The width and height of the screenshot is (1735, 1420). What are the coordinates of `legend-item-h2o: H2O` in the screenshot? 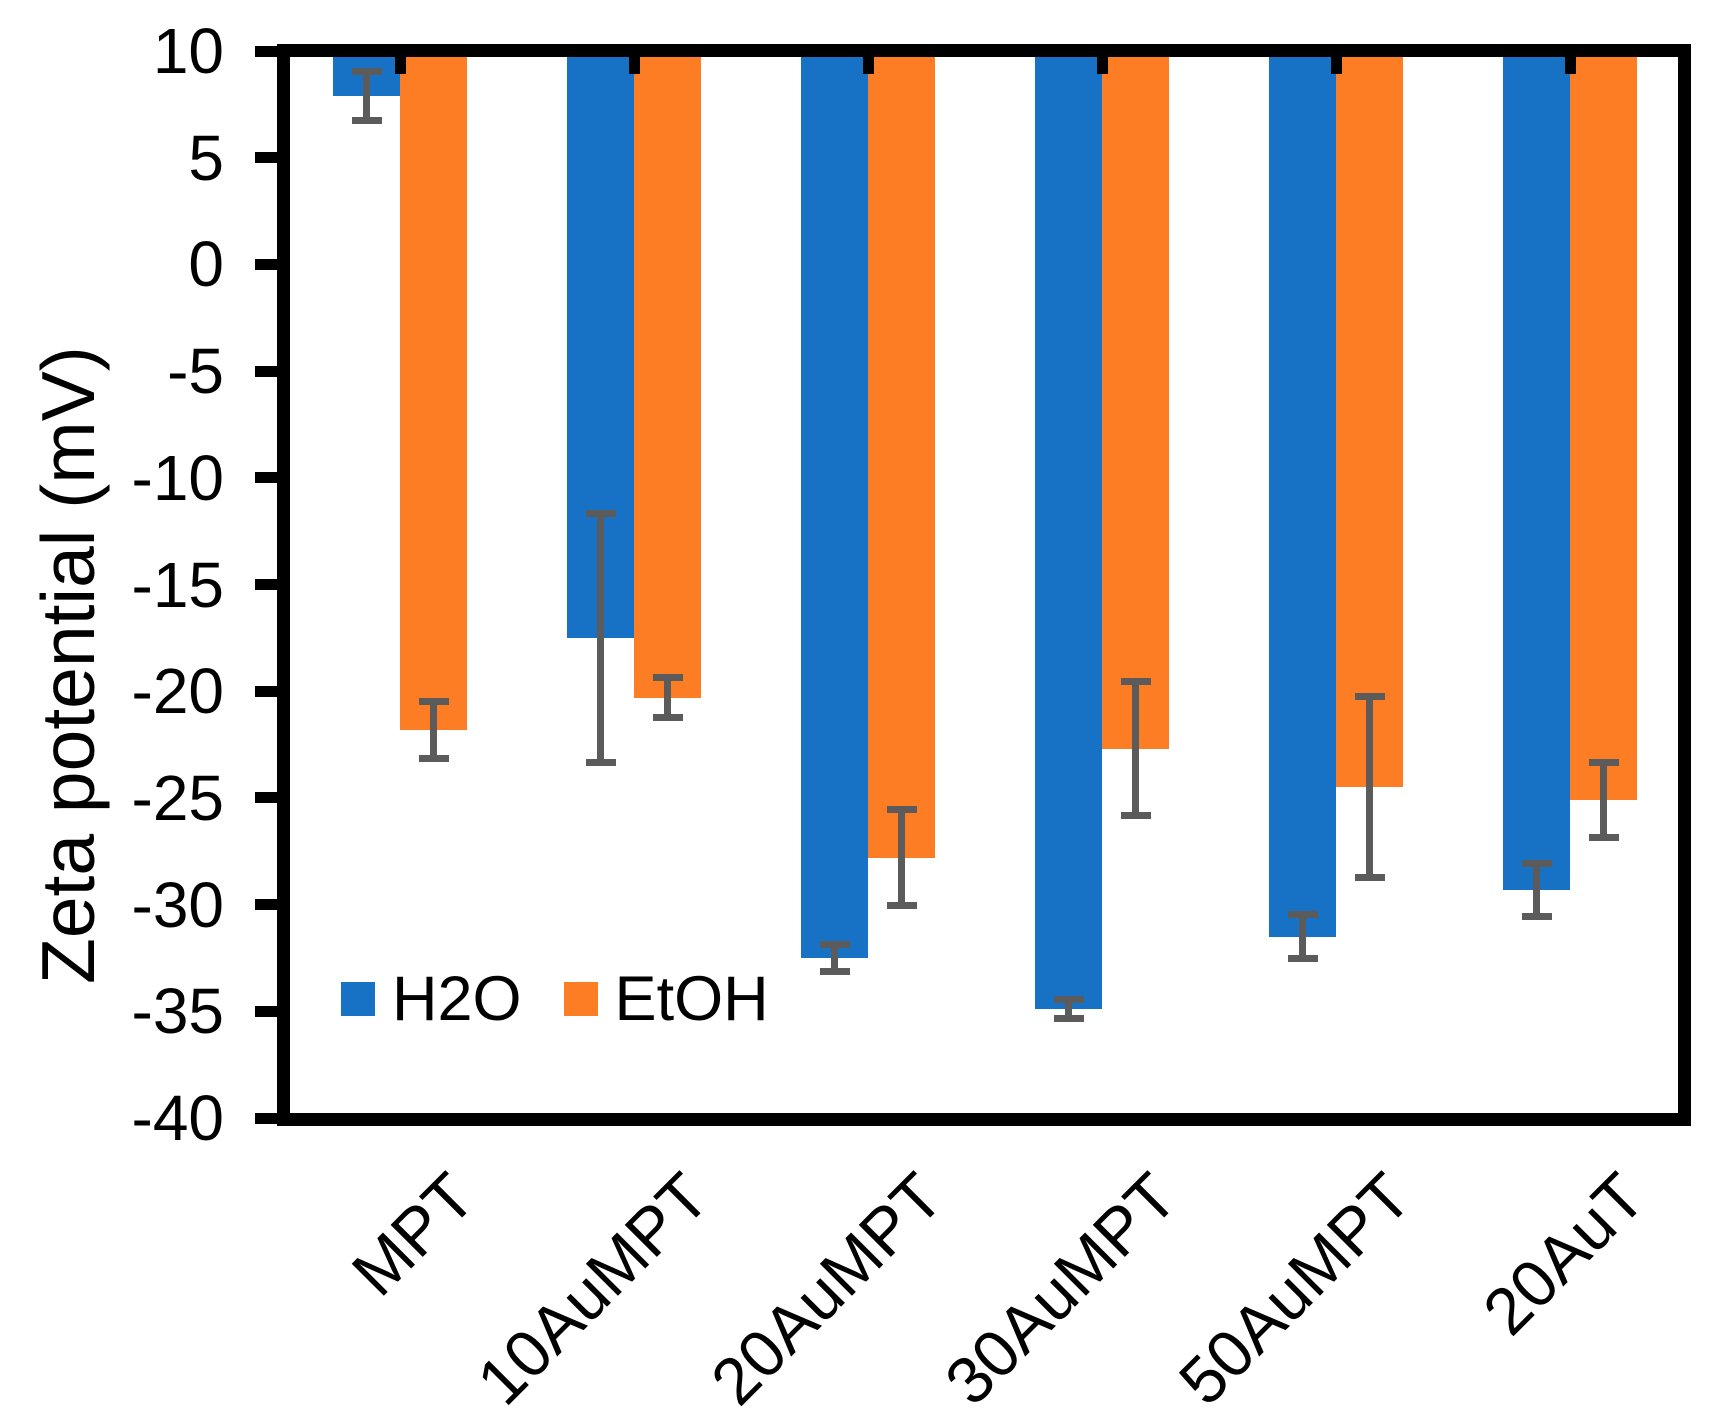 It's located at (431, 999).